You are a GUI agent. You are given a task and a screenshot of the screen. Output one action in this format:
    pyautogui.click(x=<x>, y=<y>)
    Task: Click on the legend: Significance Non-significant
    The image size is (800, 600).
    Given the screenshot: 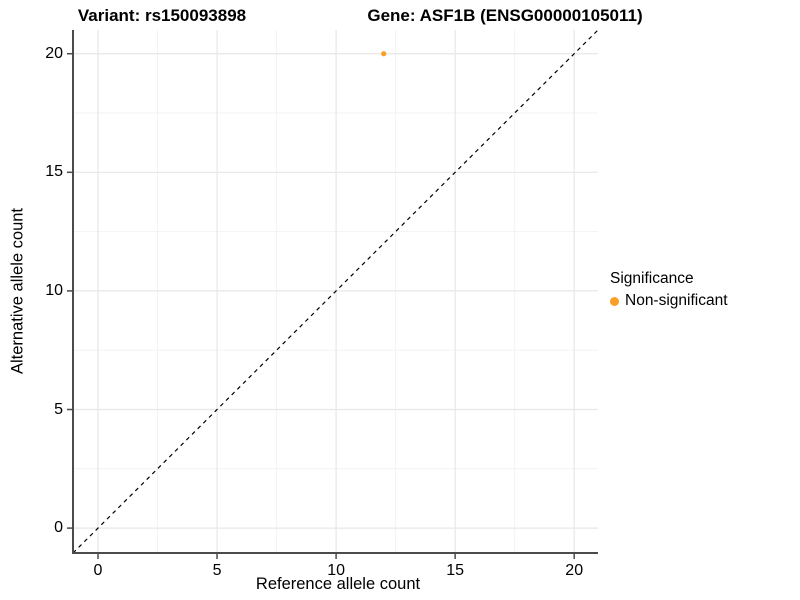 What is the action you would take?
    pyautogui.click(x=669, y=290)
    